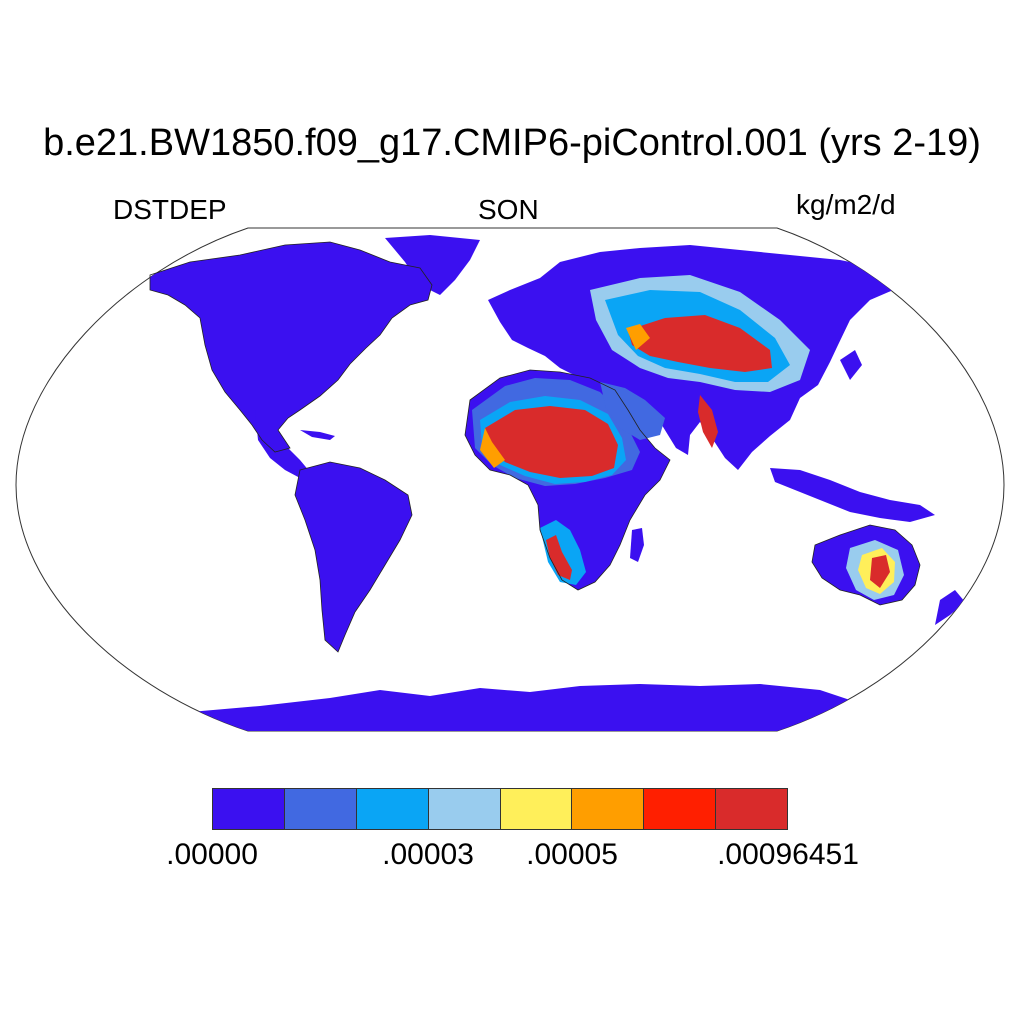  I want to click on north-america-land, so click(291, 347).